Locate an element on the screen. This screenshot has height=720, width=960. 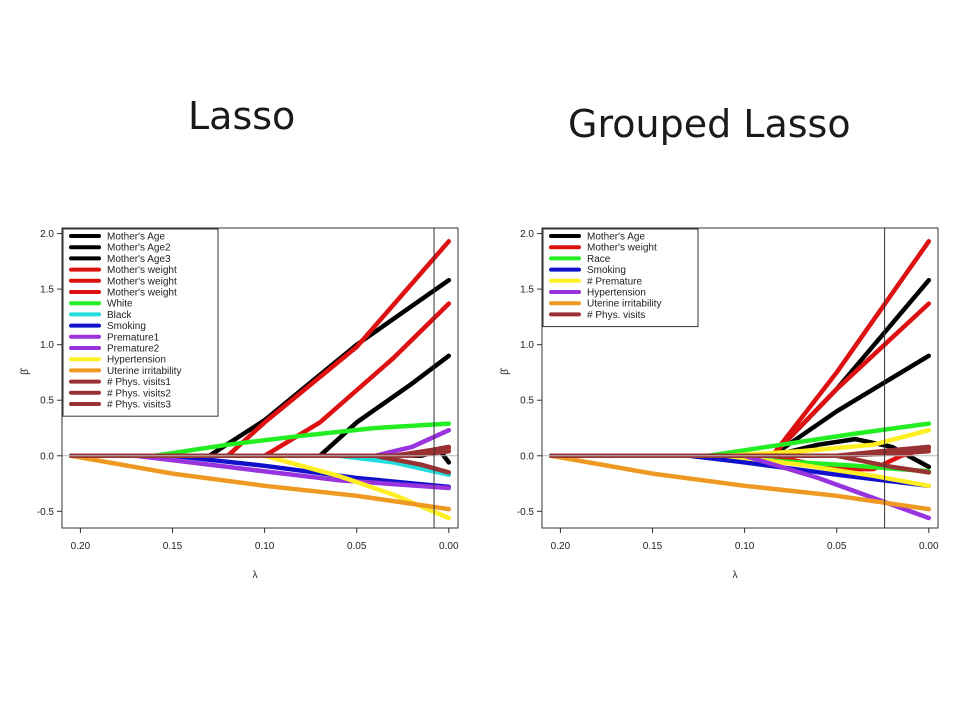
legend-label: White is located at coordinates (120, 304).